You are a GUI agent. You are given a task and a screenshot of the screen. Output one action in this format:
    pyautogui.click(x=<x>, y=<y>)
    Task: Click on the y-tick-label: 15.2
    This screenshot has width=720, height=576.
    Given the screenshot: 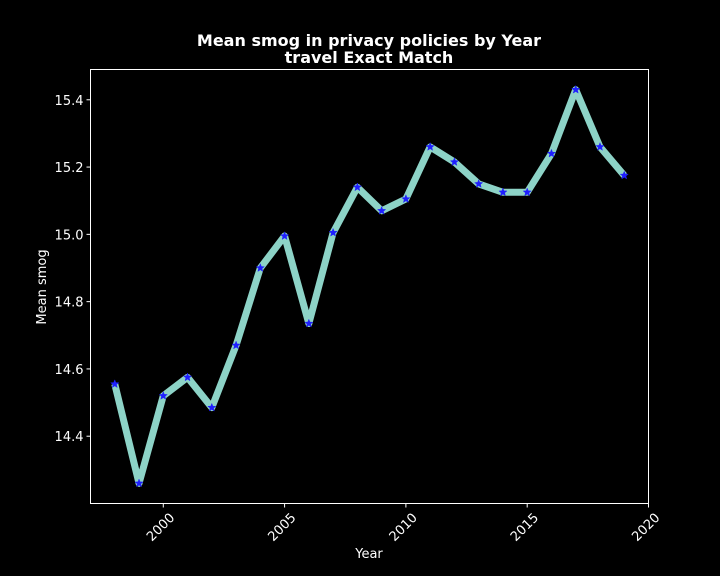 What is the action you would take?
    pyautogui.click(x=69, y=168)
    